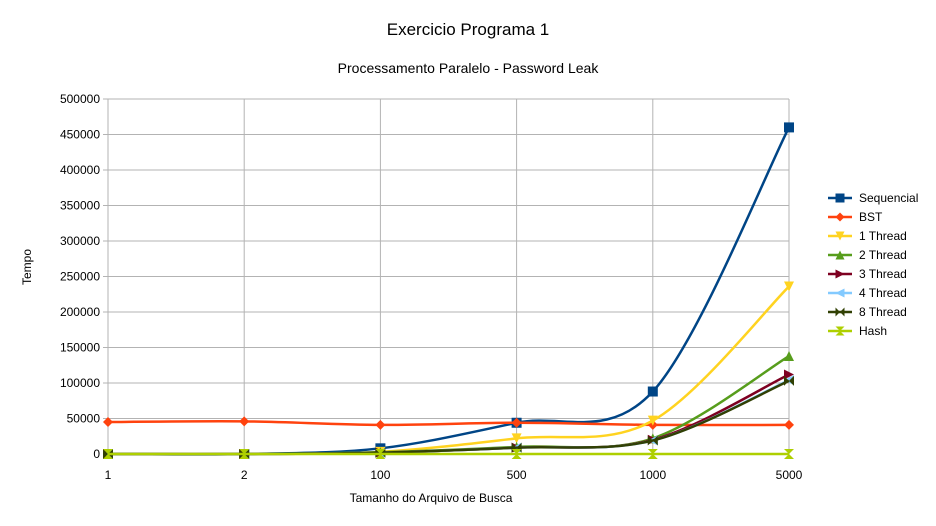 Image resolution: width=936 pixels, height=526 pixels. I want to click on series-line-2-thread, so click(448, 405).